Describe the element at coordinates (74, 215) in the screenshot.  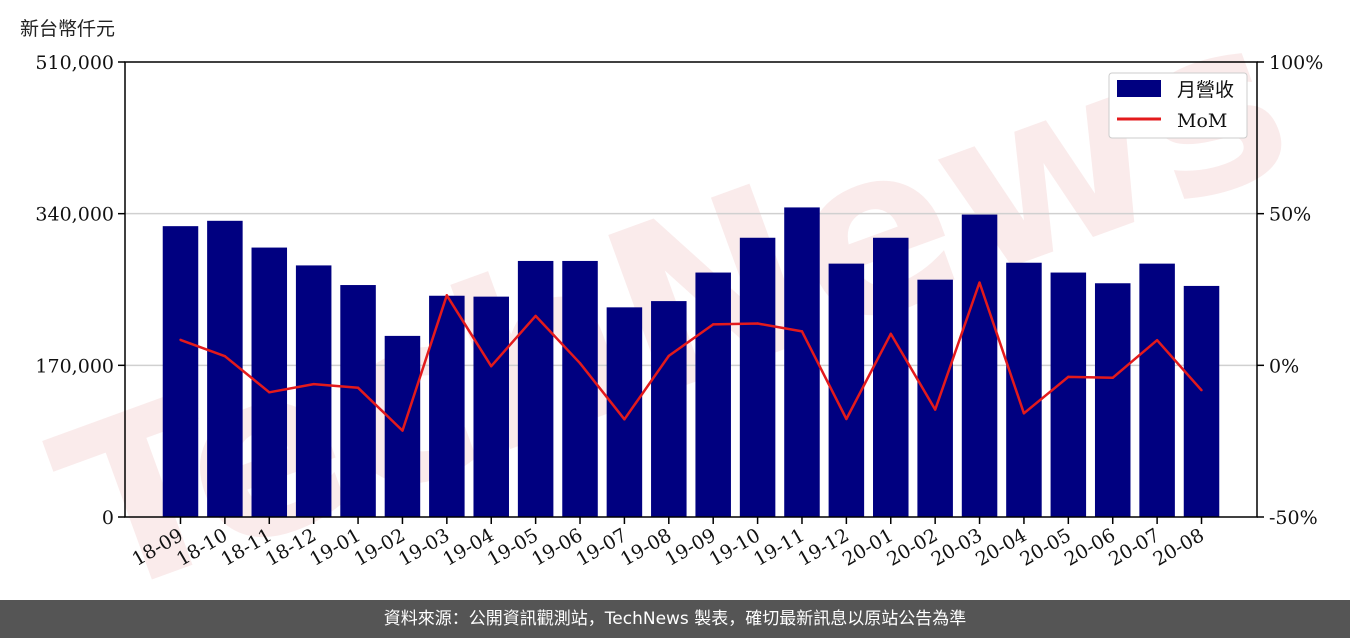
I see `left-tick-label: 340,000` at that location.